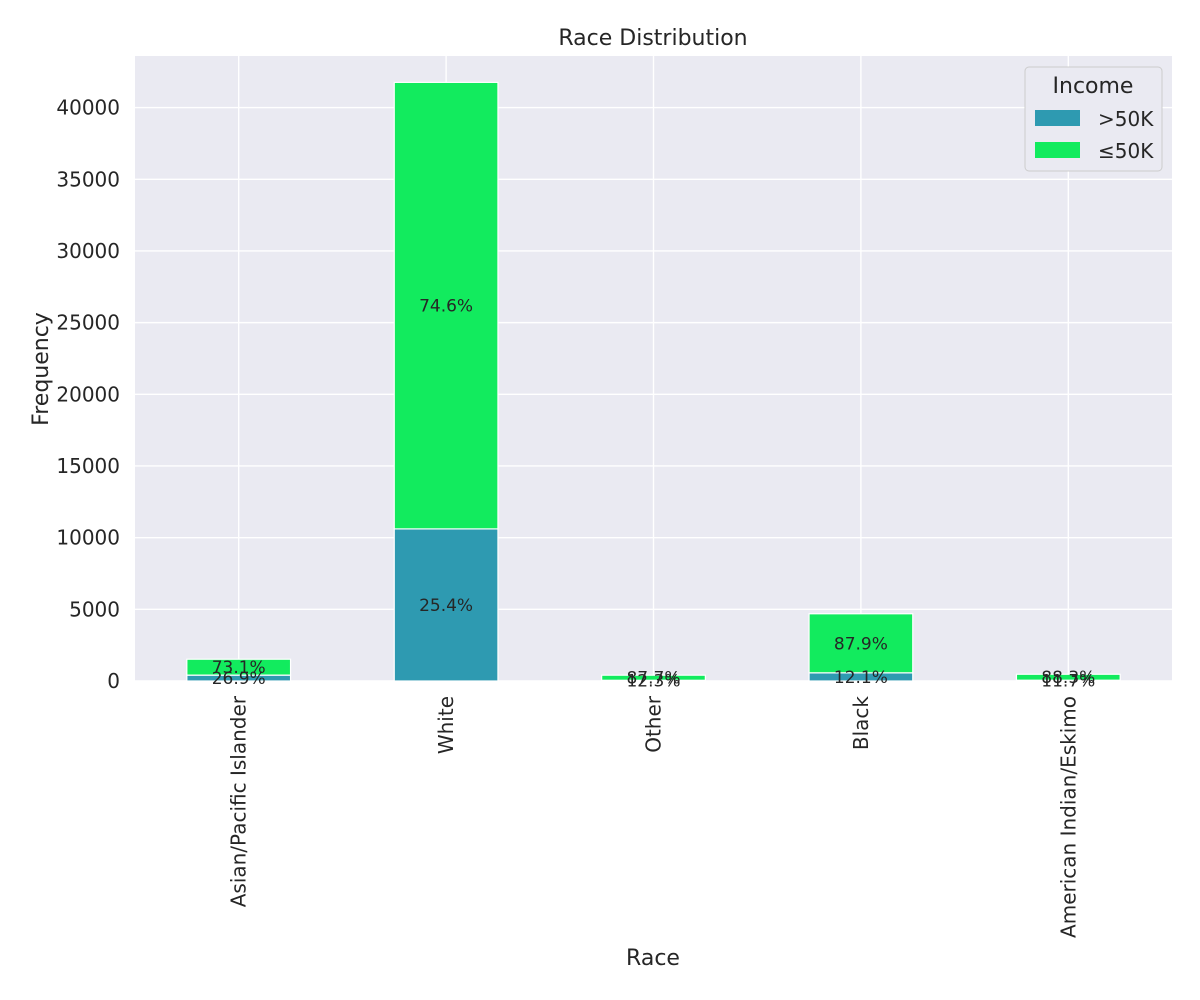 This screenshot has height=1000, width=1200. What do you see at coordinates (654, 724) in the screenshot?
I see `x-tick-label: Other` at bounding box center [654, 724].